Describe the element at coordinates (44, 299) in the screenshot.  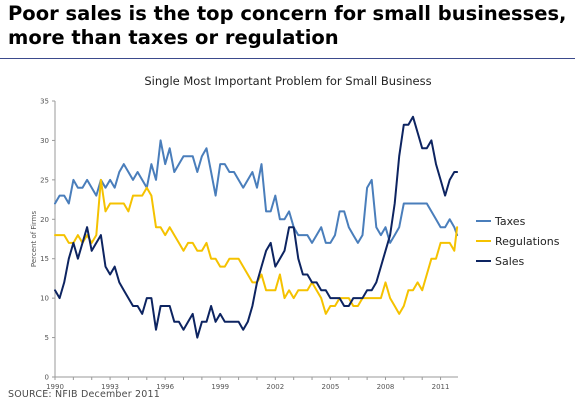
I see `y-tick-label: 10` at that location.